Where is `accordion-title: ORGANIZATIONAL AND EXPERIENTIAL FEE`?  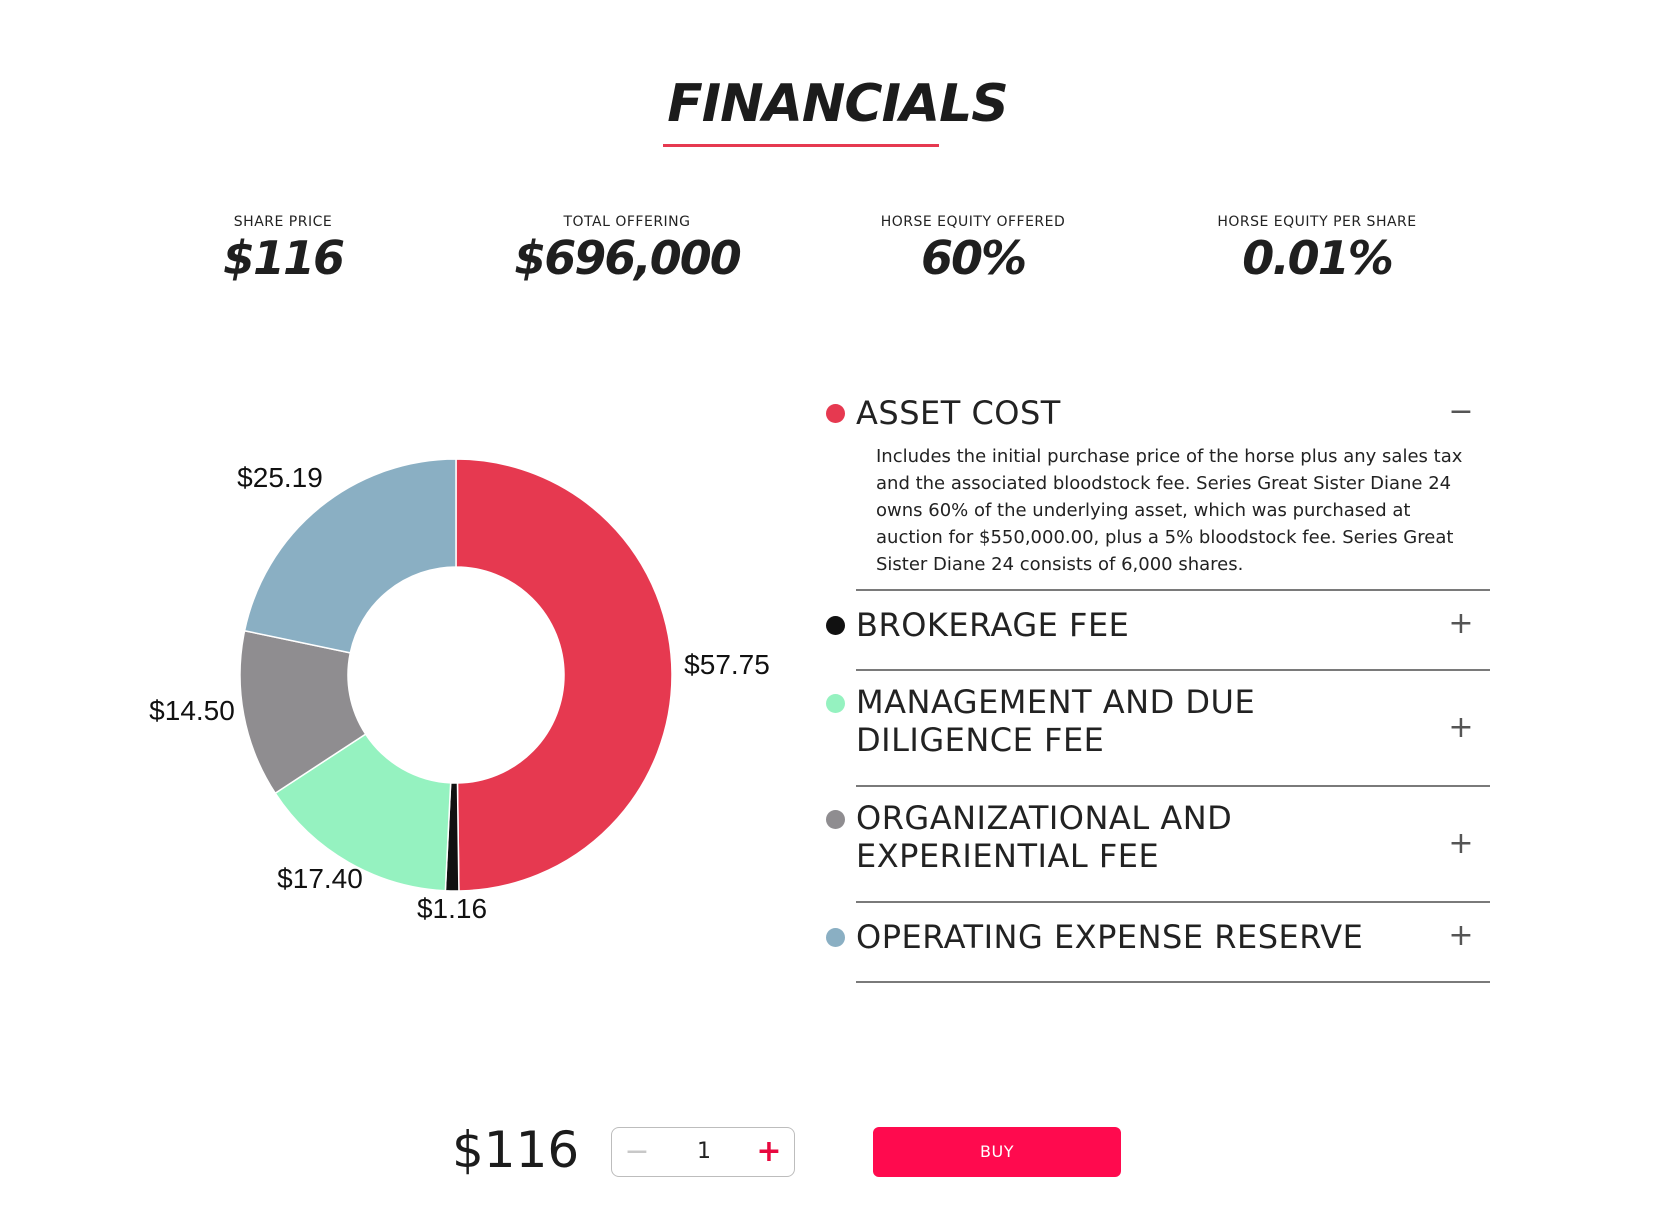
accordion-title: ORGANIZATIONAL AND EXPERIENTIAL FEE is located at coordinates (1044, 837).